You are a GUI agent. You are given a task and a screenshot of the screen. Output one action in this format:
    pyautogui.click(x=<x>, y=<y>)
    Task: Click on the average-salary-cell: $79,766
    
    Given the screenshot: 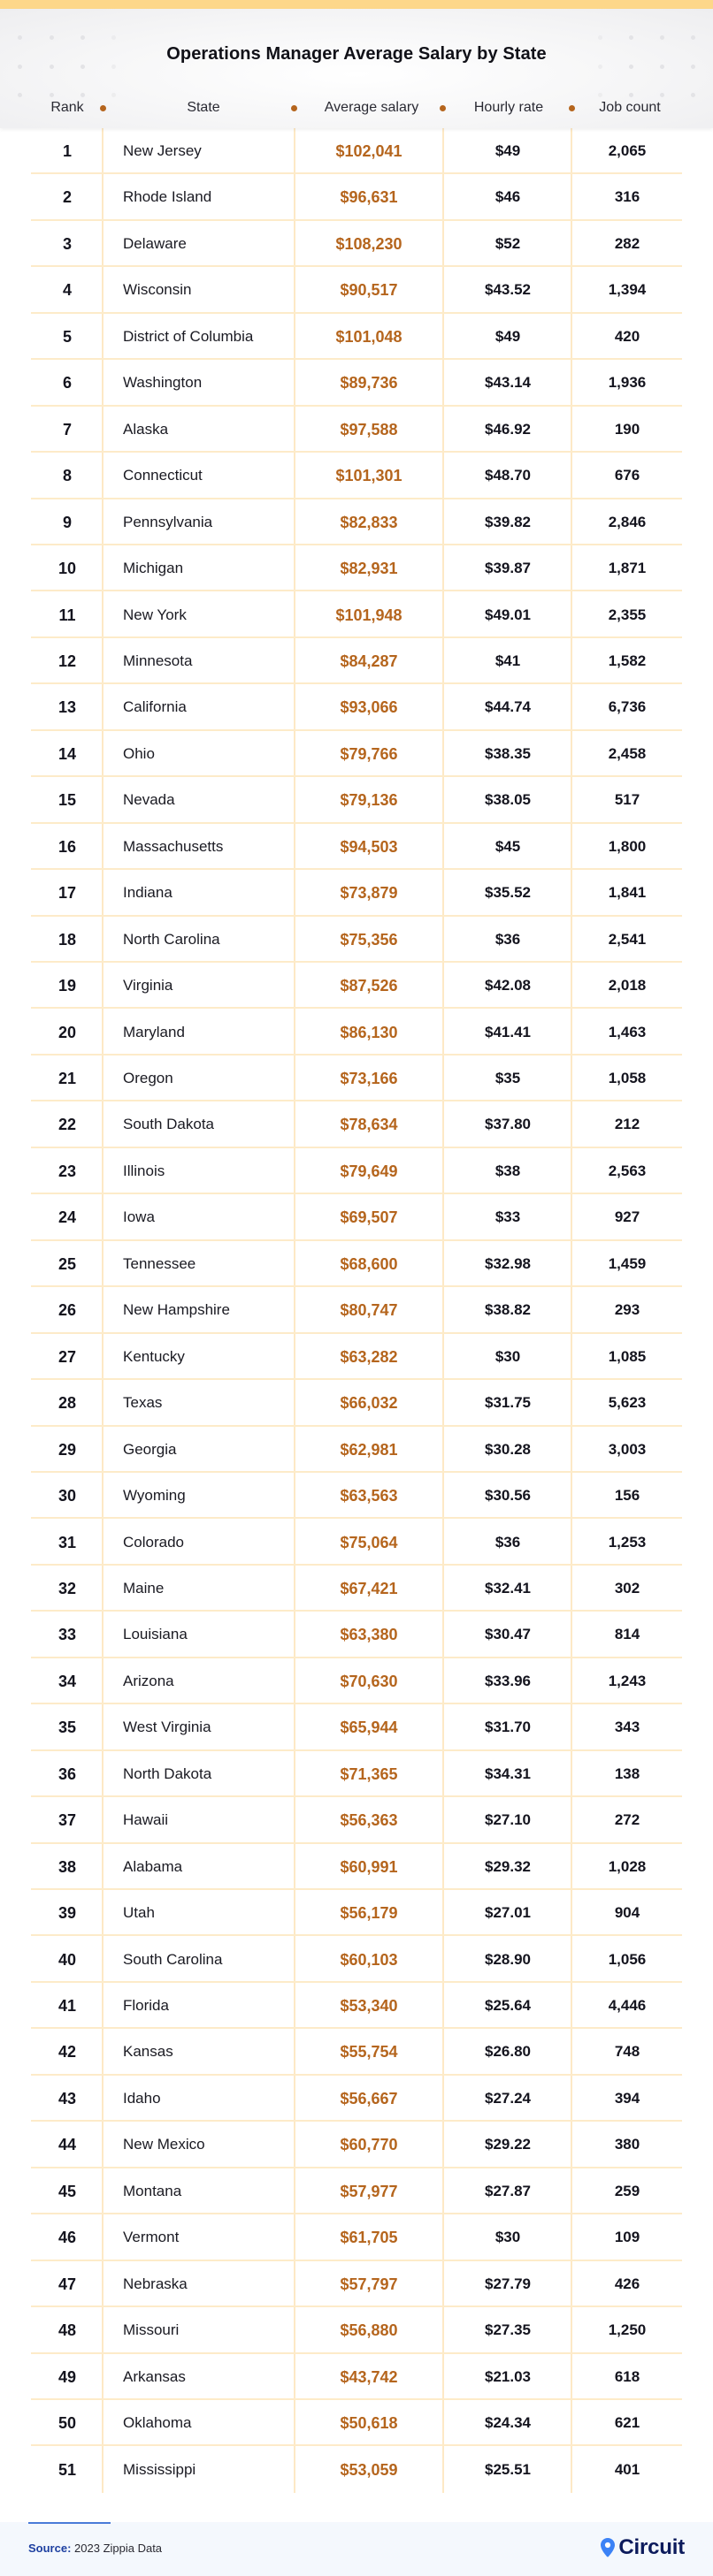 What is the action you would take?
    pyautogui.click(x=369, y=753)
    